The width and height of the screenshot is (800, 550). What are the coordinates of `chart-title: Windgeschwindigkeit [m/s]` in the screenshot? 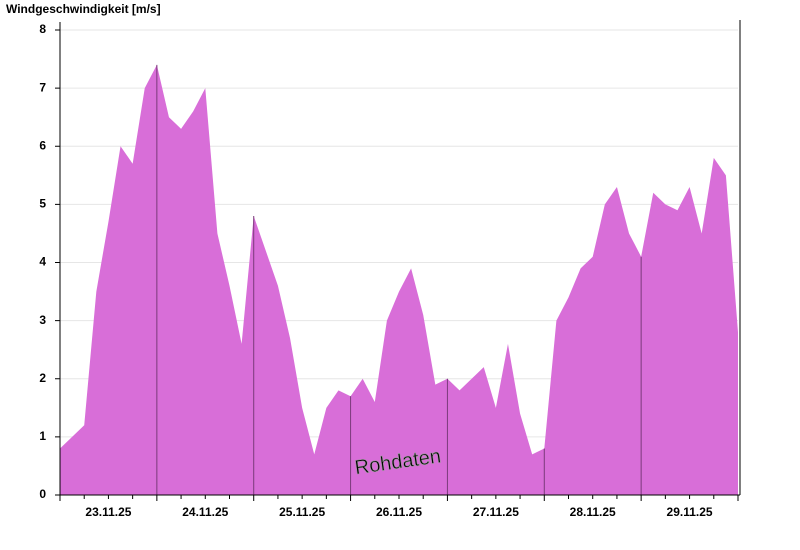 It's located at (83, 9).